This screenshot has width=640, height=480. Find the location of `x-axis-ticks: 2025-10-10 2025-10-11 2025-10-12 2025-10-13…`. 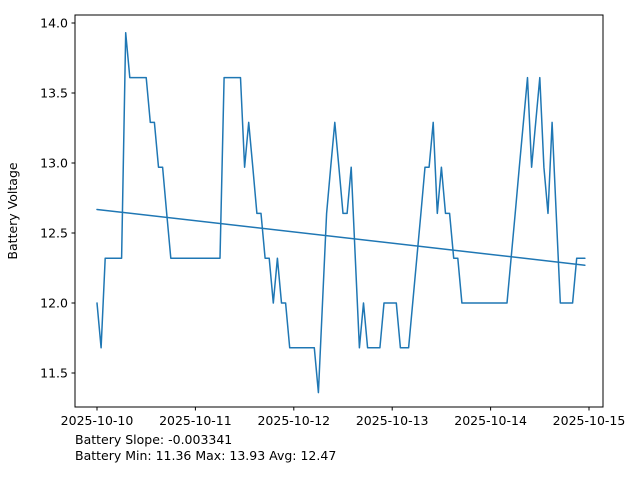

x-axis-ticks: 2025-10-10 2025-10-11 2025-10-12 2025-10-13… is located at coordinates (343, 417).